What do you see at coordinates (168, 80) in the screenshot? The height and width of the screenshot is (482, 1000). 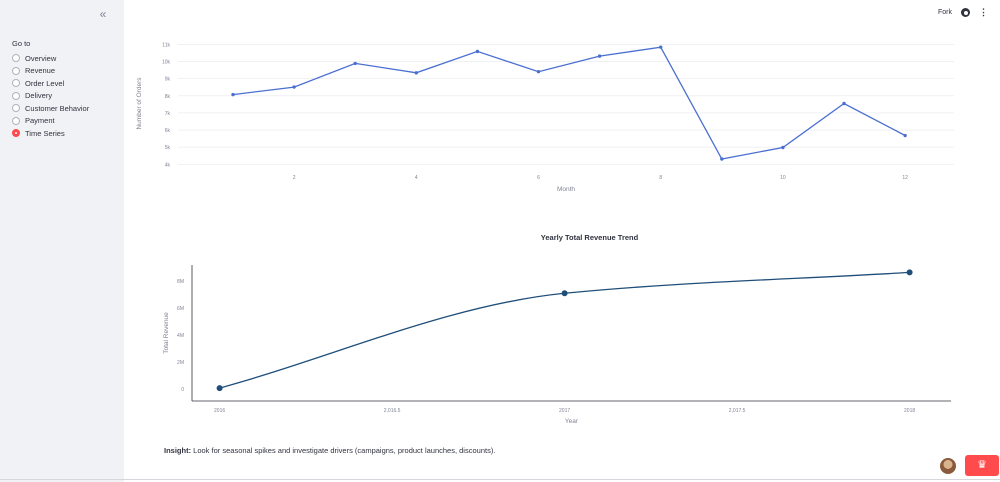 I see `y-tick-label: 9k` at bounding box center [168, 80].